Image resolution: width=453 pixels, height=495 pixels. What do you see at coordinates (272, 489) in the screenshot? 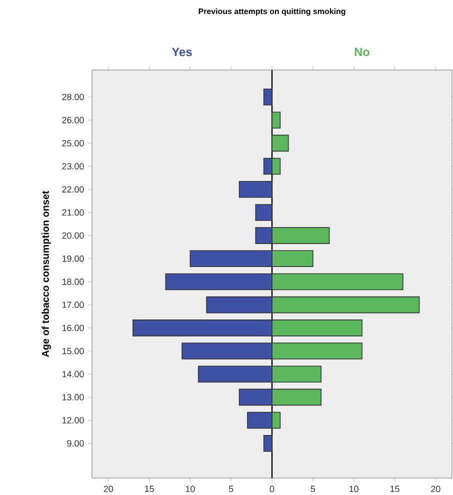
I see `x-tick-label: 0` at bounding box center [272, 489].